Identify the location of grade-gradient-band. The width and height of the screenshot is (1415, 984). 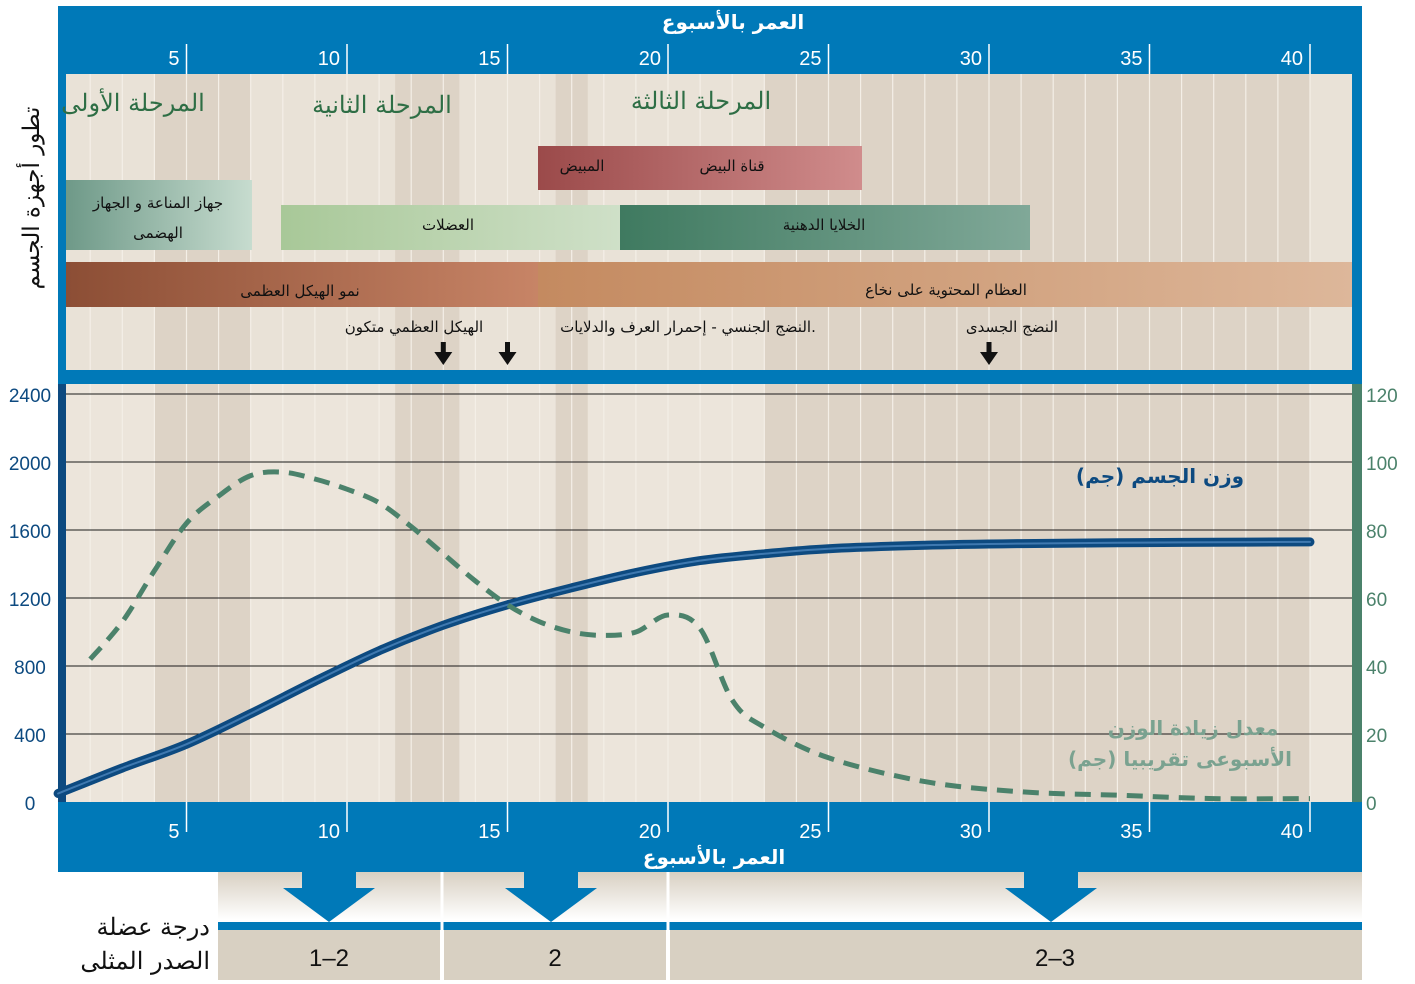
(790, 896).